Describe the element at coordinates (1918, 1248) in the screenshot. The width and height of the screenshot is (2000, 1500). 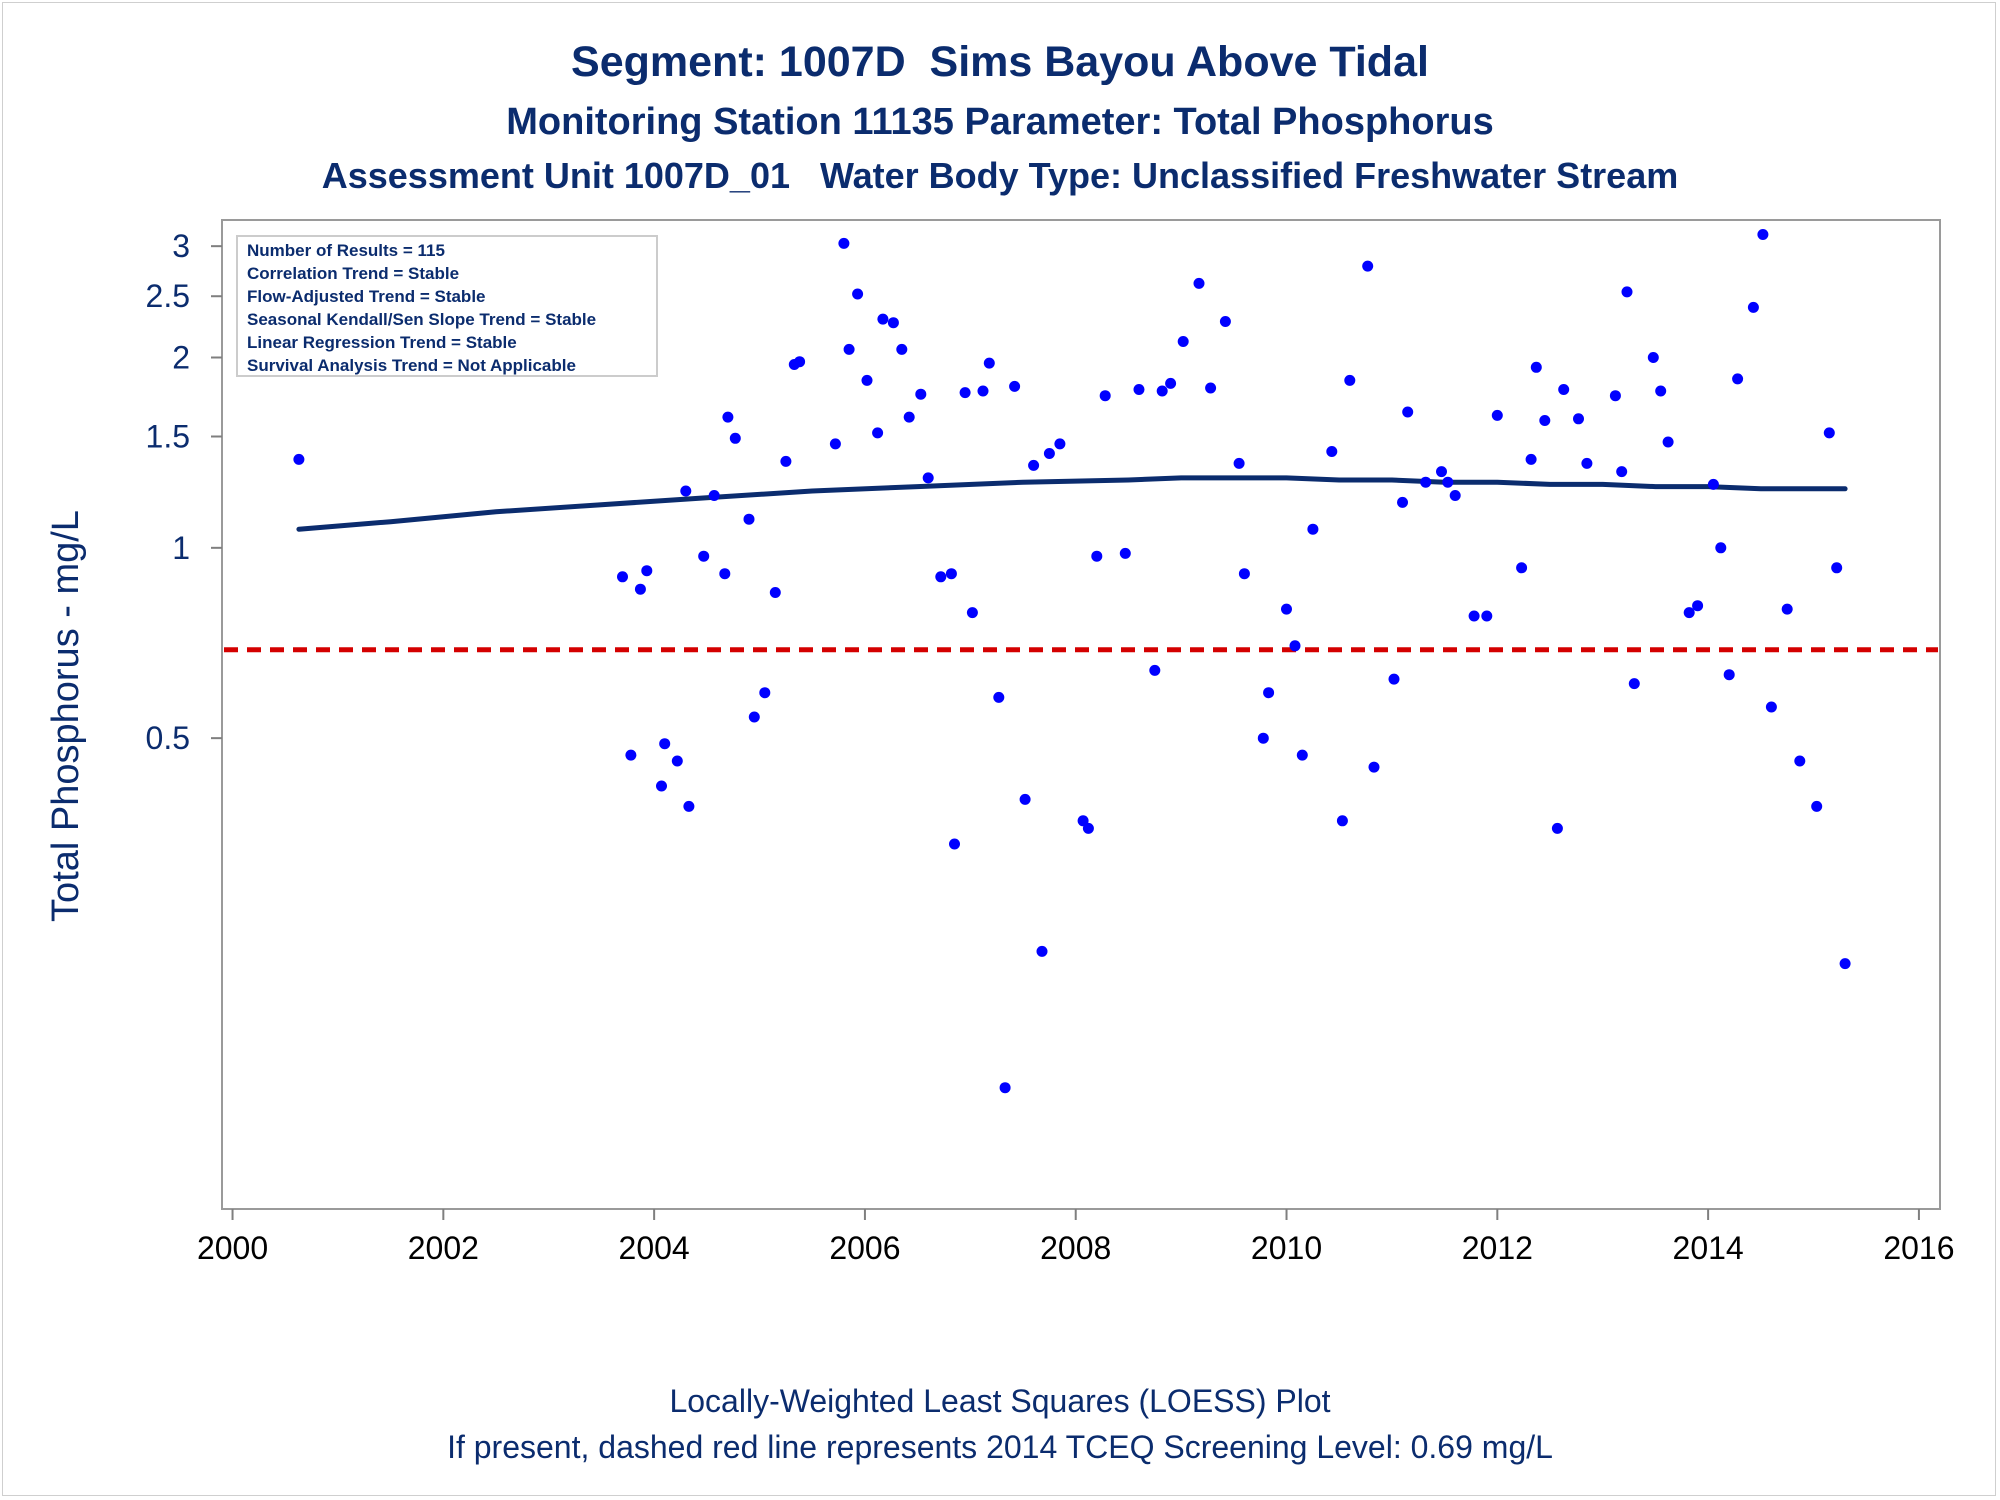
I see `x-tick-label: 2016` at that location.